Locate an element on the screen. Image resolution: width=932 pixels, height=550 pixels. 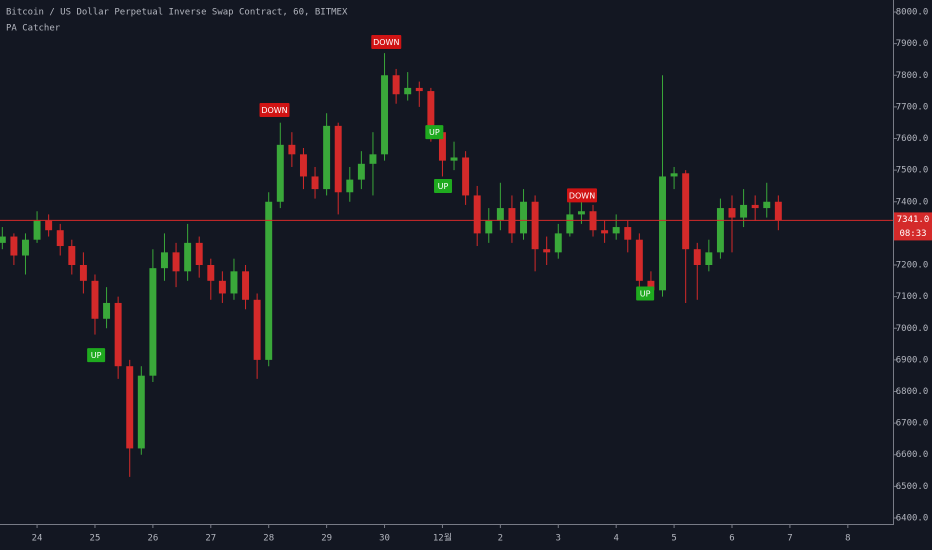
x-tick-label: 24 is located at coordinates (37, 539).